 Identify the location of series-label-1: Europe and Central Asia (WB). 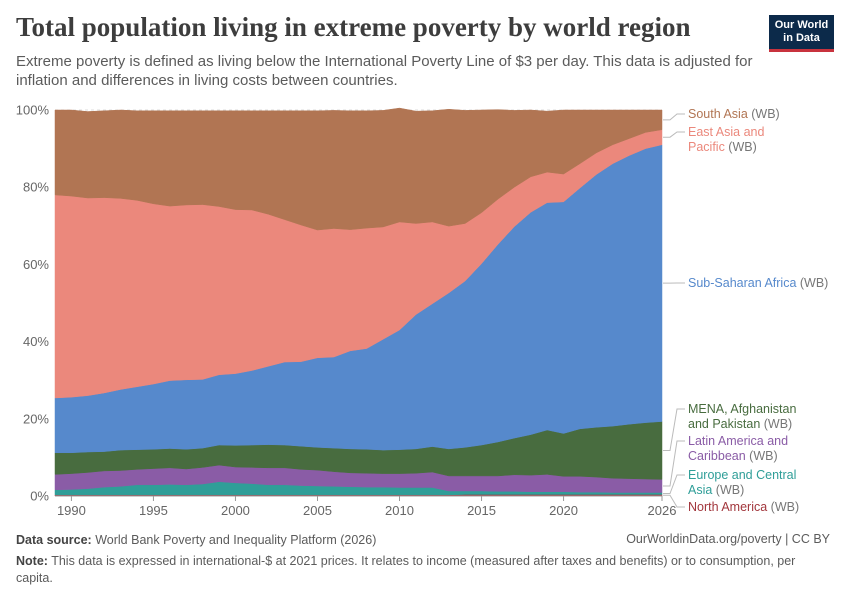
(742, 482).